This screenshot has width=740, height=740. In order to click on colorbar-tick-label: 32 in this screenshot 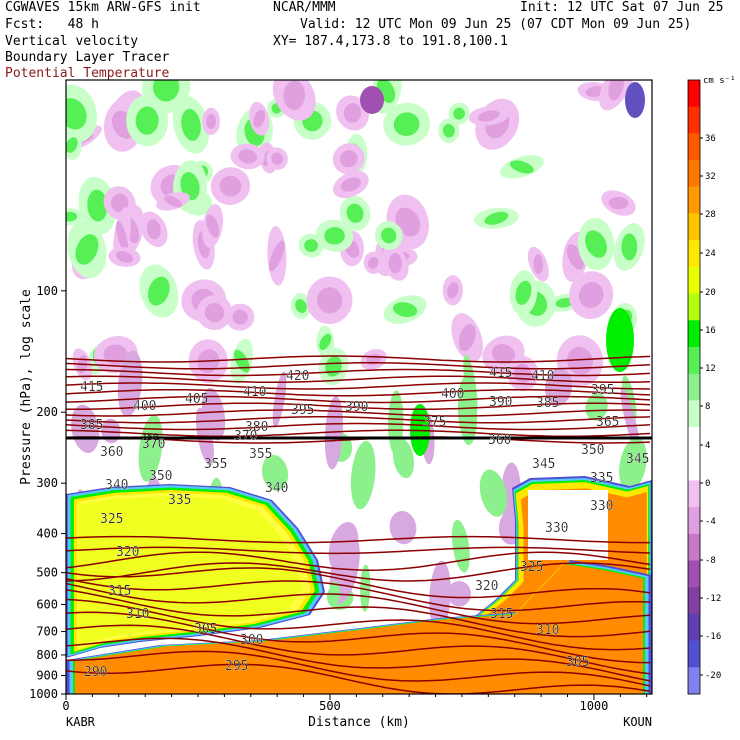, I will do `click(710, 177)`.